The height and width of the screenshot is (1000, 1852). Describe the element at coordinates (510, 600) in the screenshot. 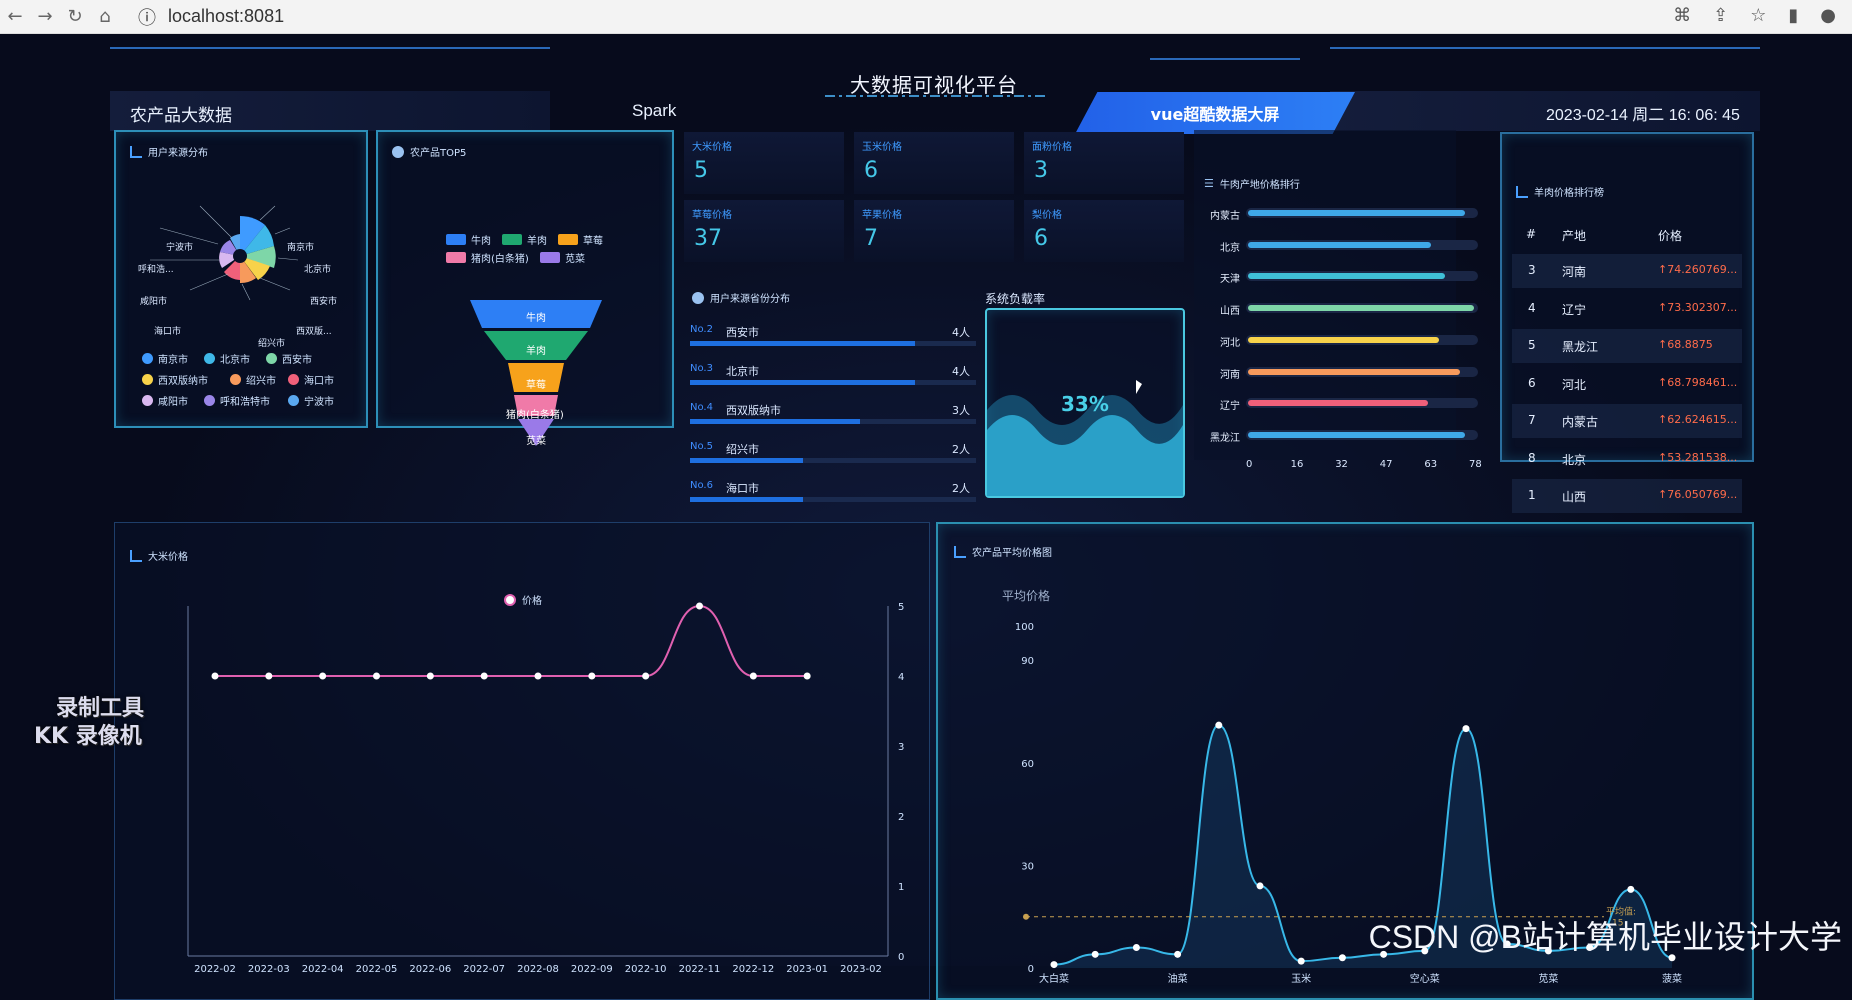

I see `rice-legend-marker` at that location.